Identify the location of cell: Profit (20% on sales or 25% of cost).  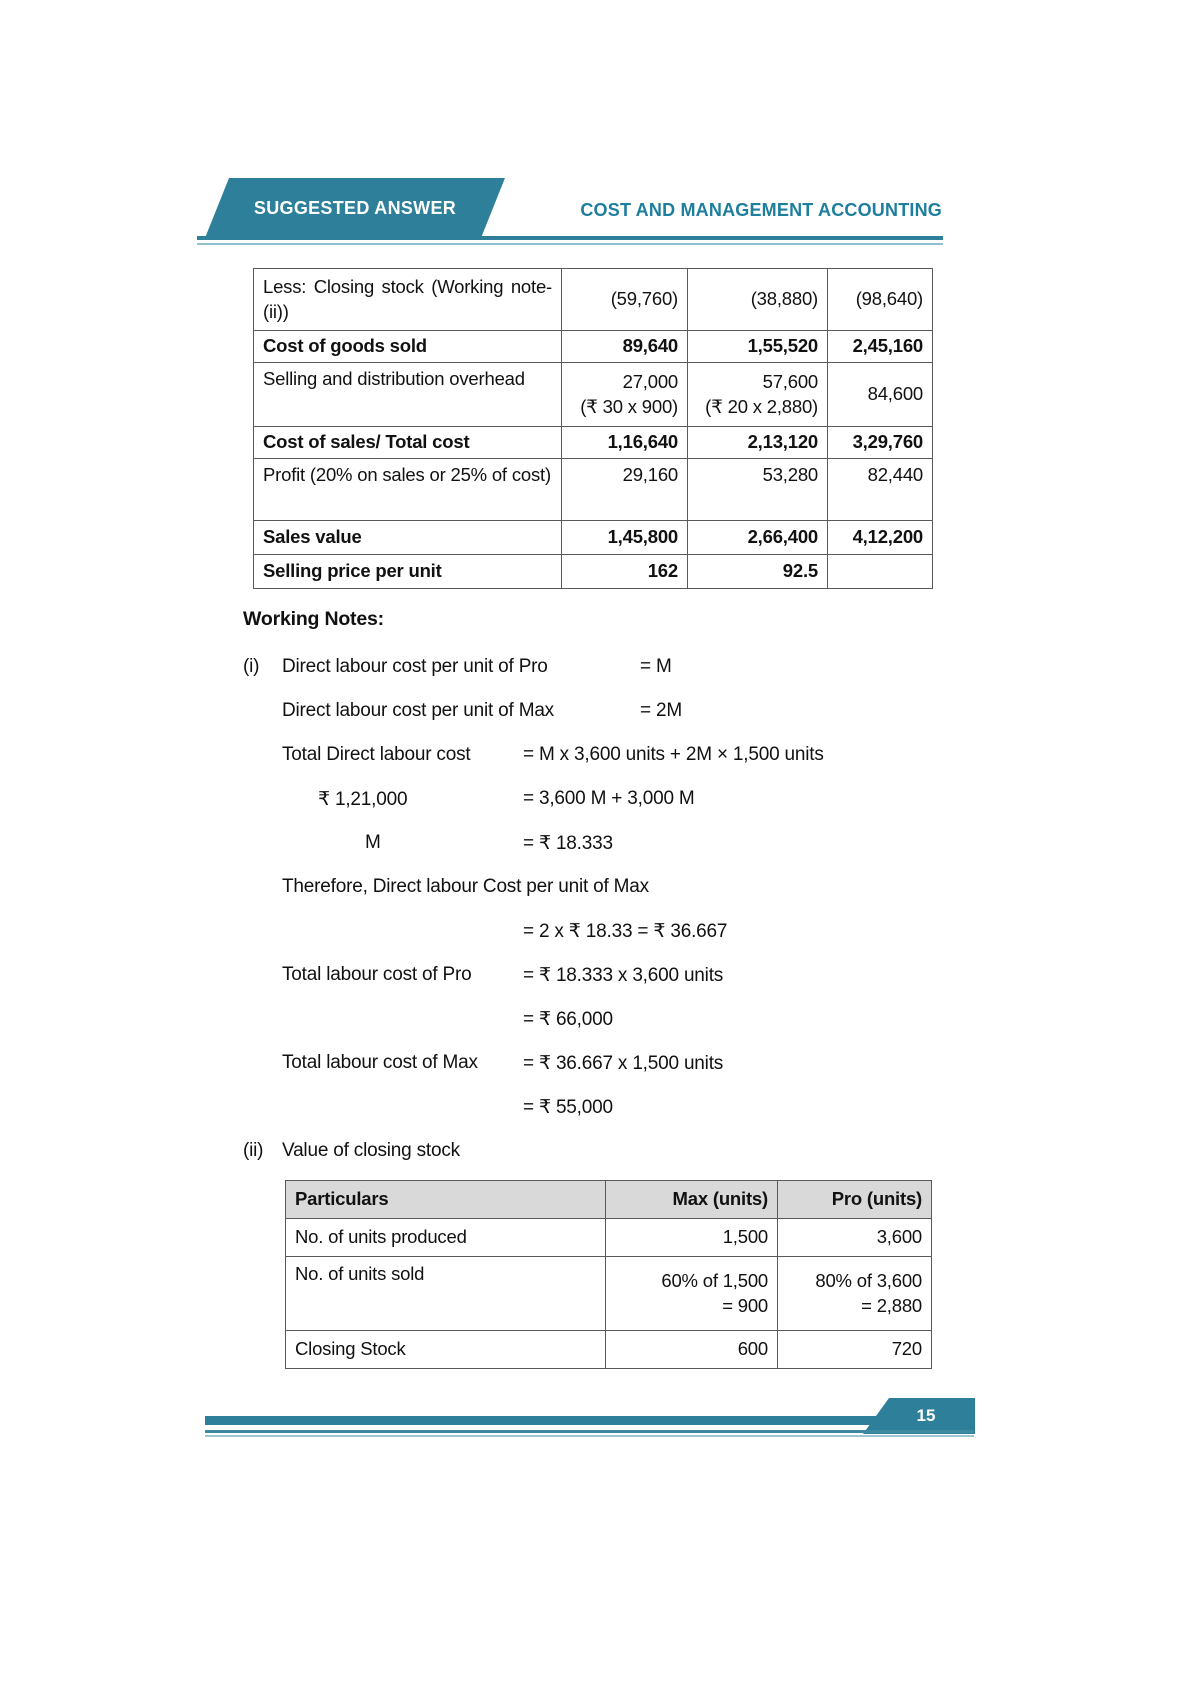
(407, 489).